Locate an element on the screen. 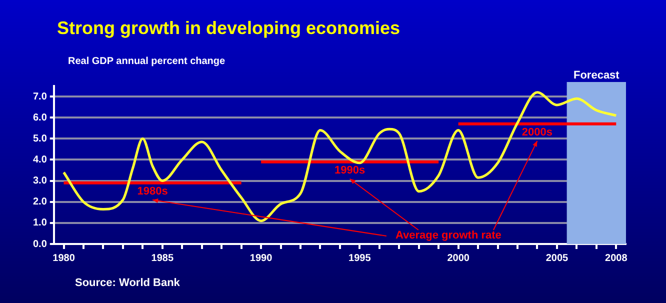 This screenshot has height=303, width=666. x-tick-label: 2000 is located at coordinates (458, 258).